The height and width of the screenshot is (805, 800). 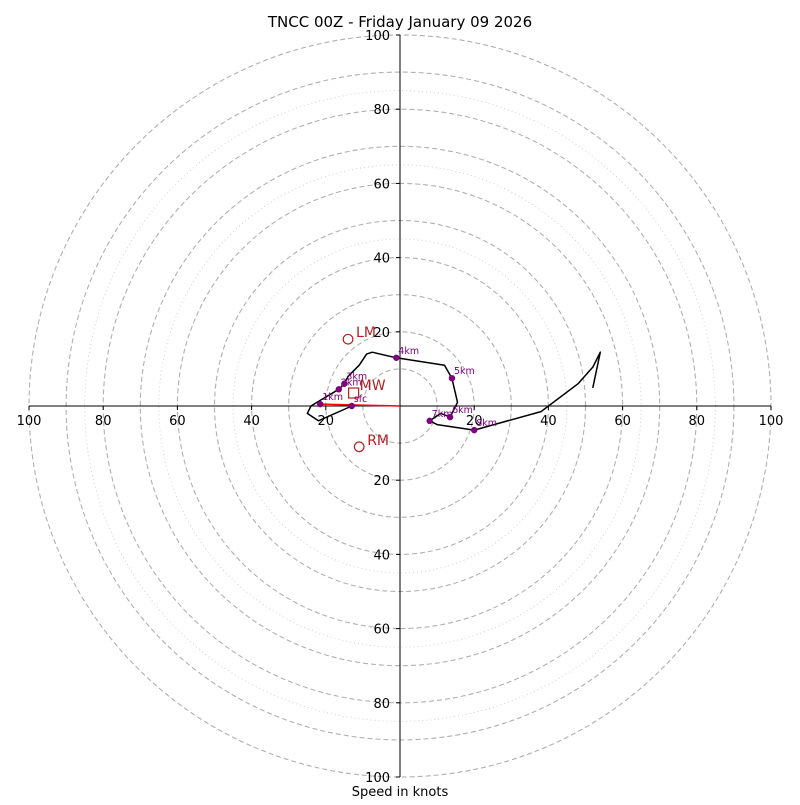 I want to click on height-marker-label: 8km, so click(x=486, y=423).